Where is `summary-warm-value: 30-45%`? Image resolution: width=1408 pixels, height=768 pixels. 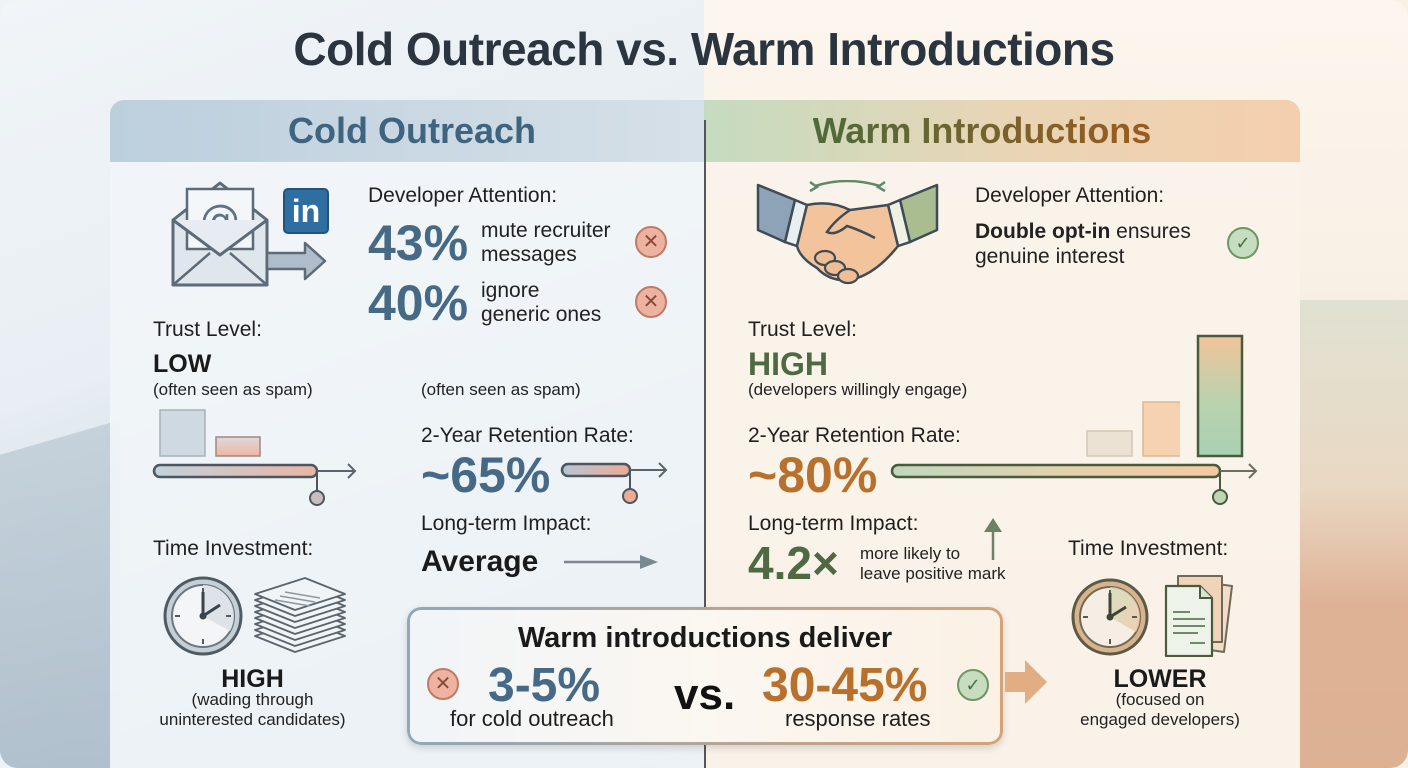
summary-warm-value: 30-45% is located at coordinates (845, 685).